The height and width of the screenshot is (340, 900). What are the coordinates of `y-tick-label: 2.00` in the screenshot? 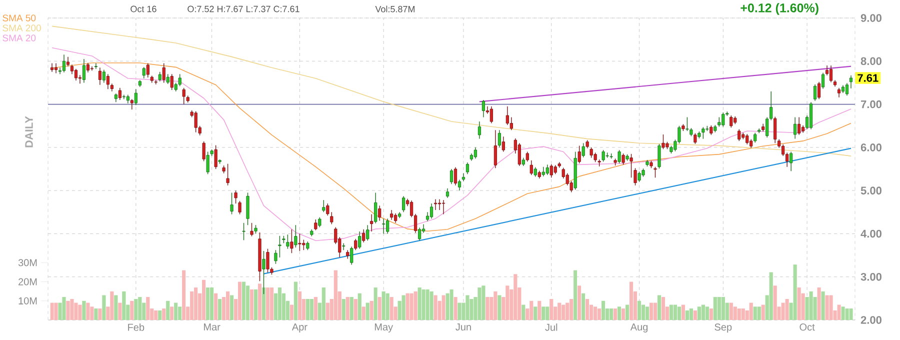 It's located at (871, 320).